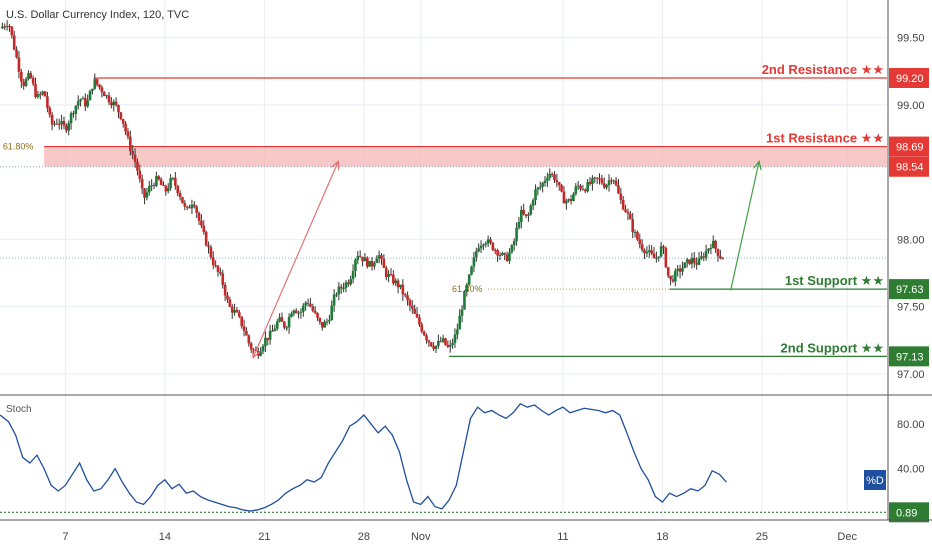 This screenshot has width=932, height=550. I want to click on stoch-value-badge-label: 0.89, so click(906, 513).